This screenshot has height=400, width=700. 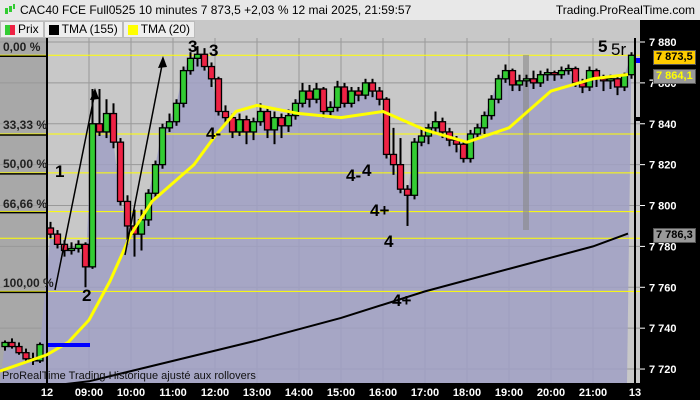 I want to click on last-price-label: 7 873,5, so click(x=674, y=57).